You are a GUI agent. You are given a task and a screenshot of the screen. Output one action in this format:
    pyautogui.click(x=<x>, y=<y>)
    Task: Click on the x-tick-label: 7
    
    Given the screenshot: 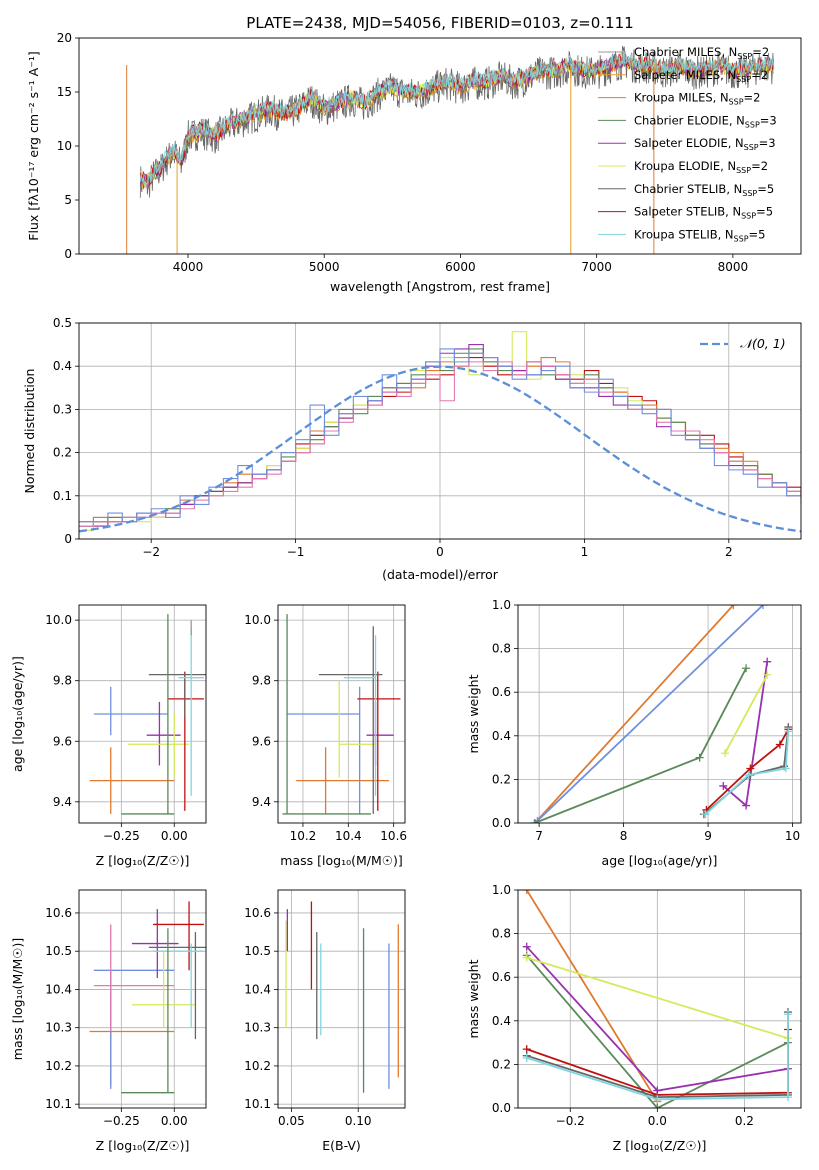 What is the action you would take?
    pyautogui.click(x=539, y=836)
    